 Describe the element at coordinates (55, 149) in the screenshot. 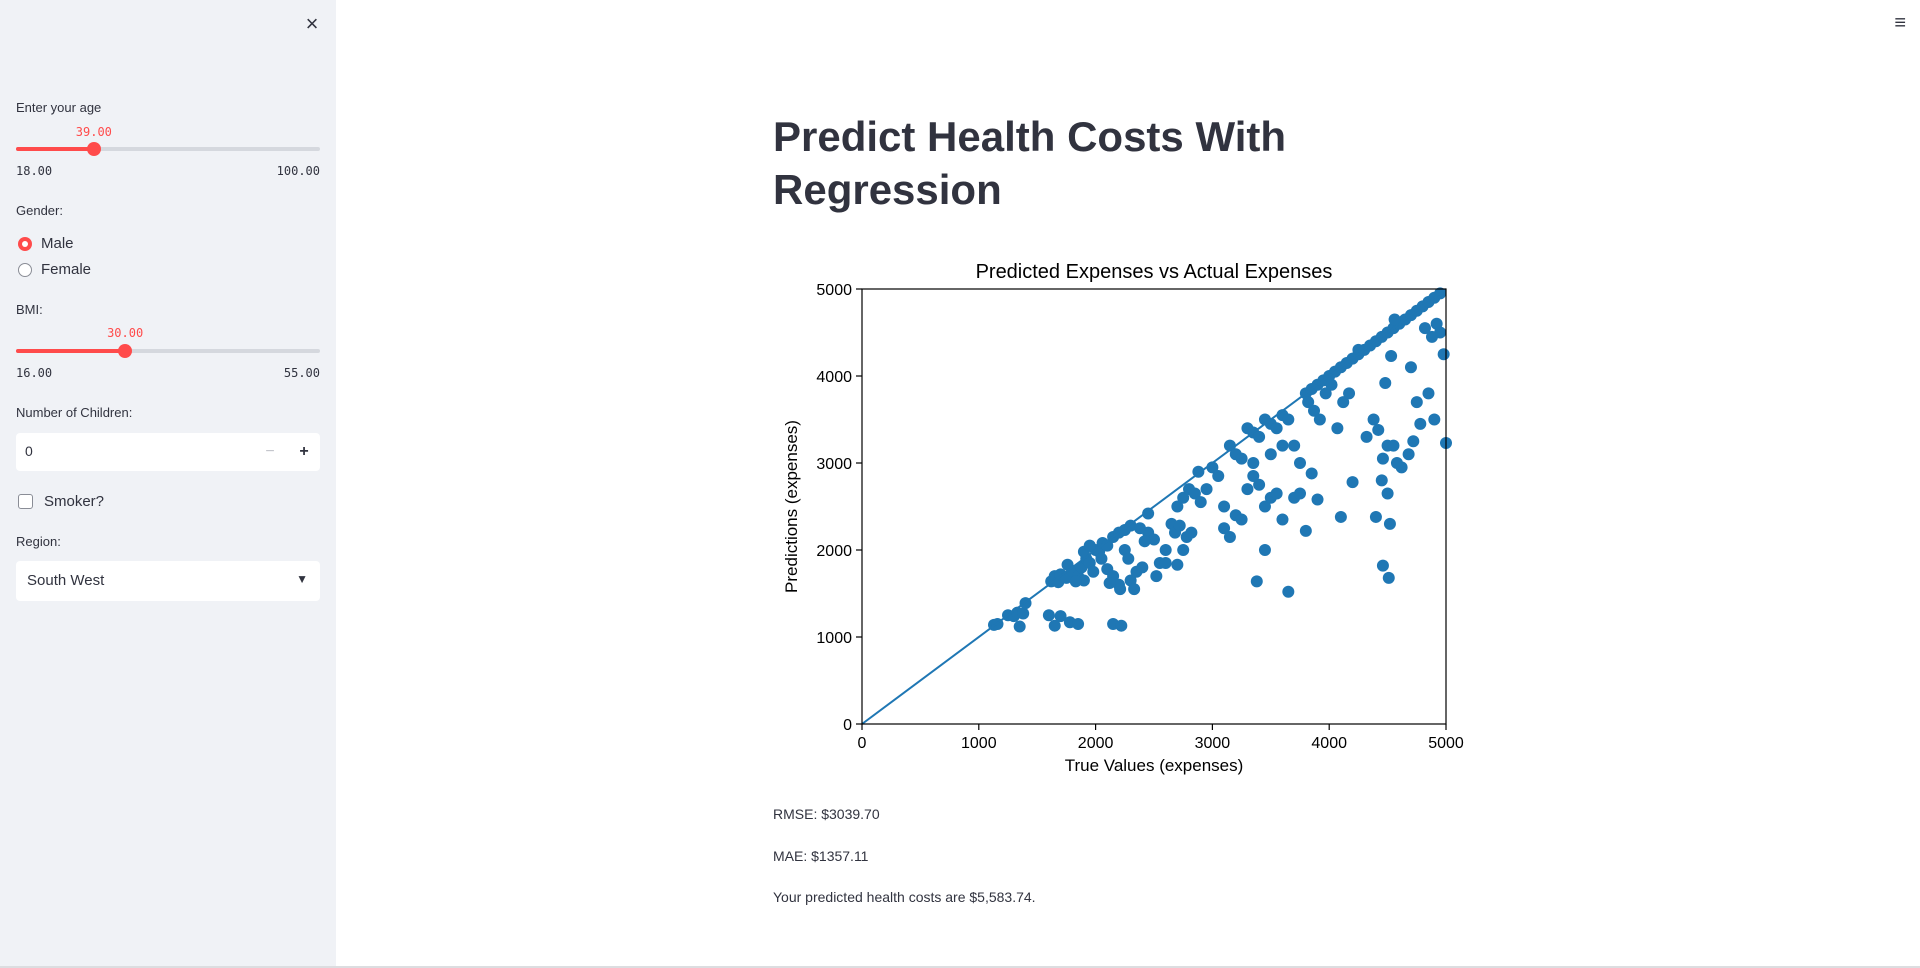

I see `age-slider-fill` at that location.